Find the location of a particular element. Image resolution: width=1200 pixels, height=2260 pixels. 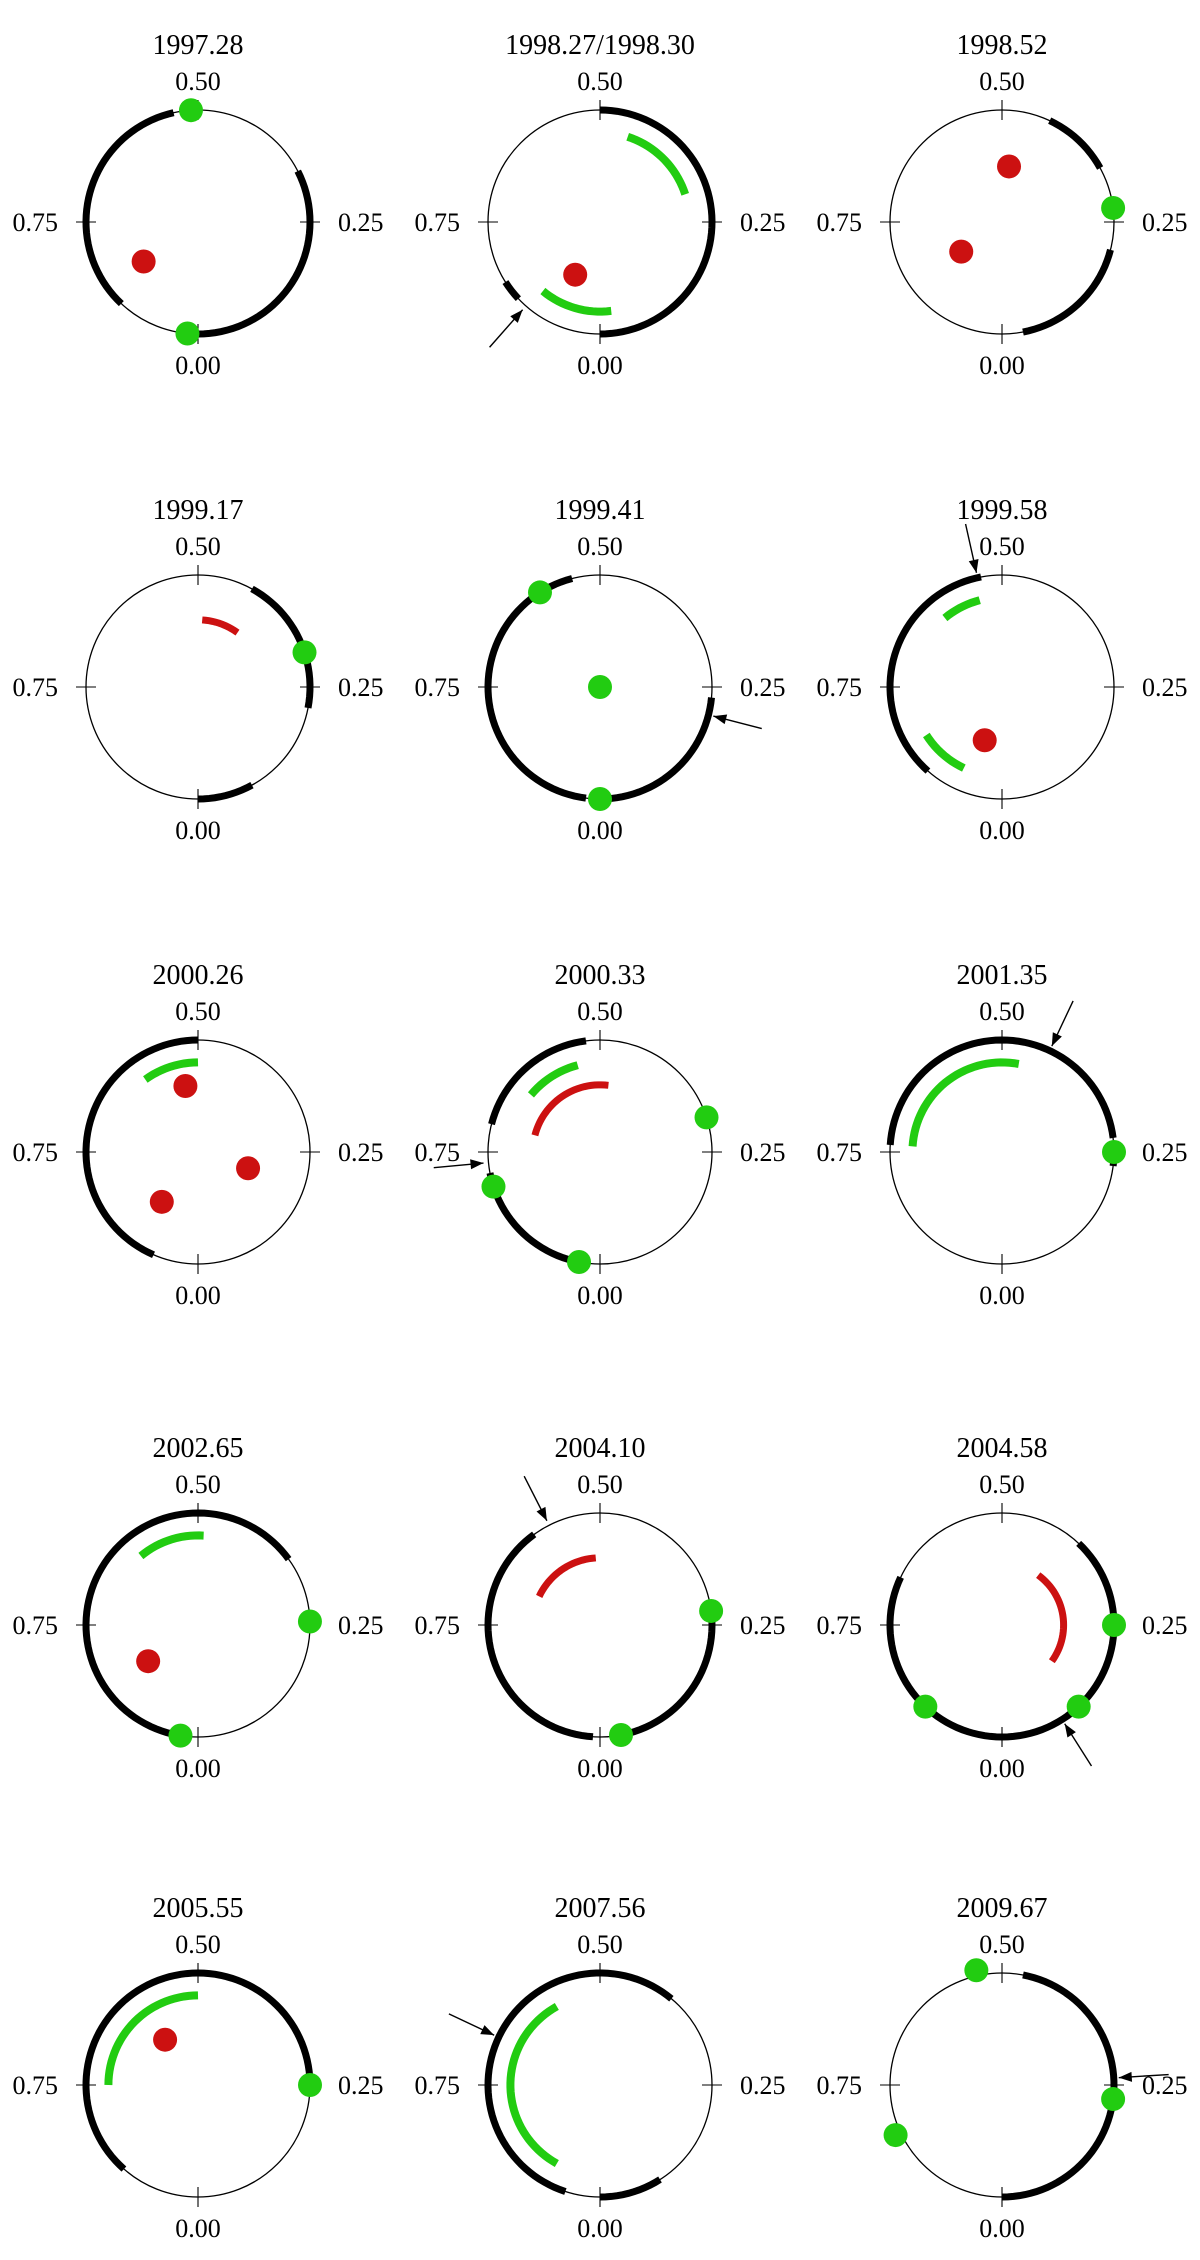

phase-panel: 2007.56 0.50 0.00 0.75 0.25 is located at coordinates (600, 2068).